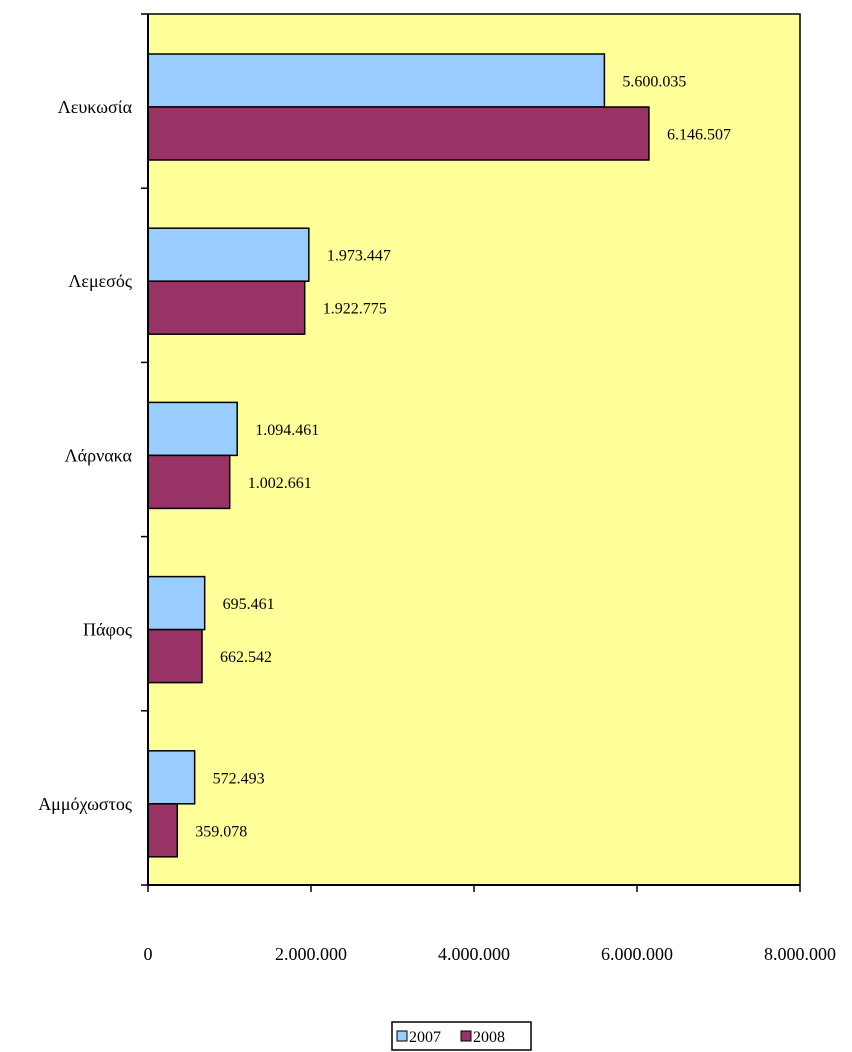  I want to click on category-labels: Λευκωσία Λεμεσός Λάρνακα Πάφος Αμμόχωστος, so click(85, 455).